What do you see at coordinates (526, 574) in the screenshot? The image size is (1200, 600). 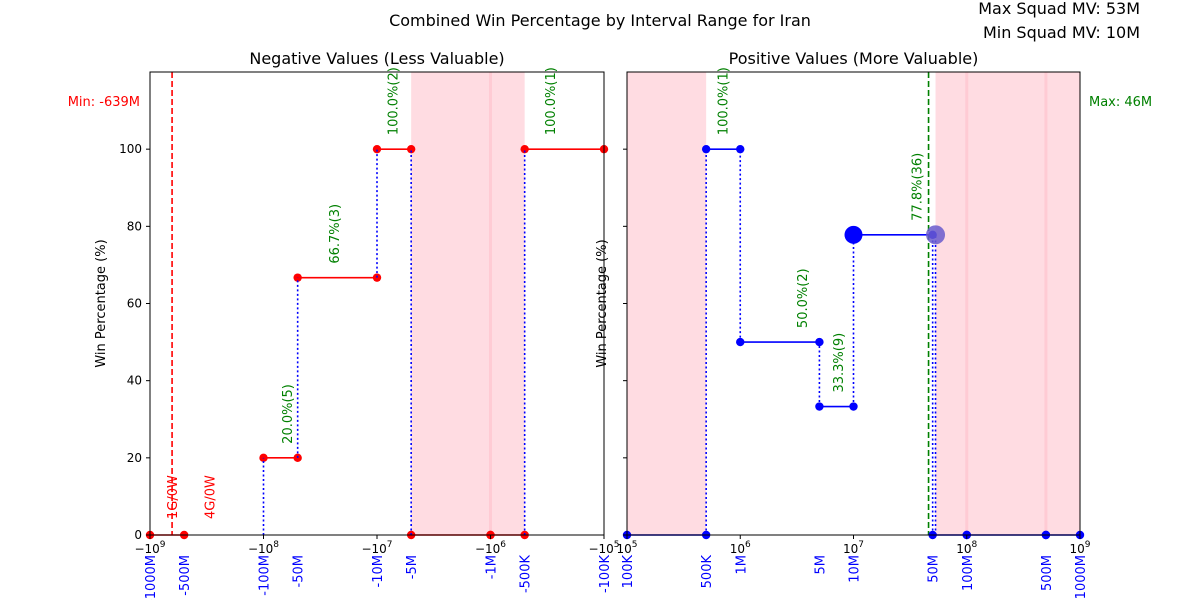 I see `interval-label: -500K` at bounding box center [526, 574].